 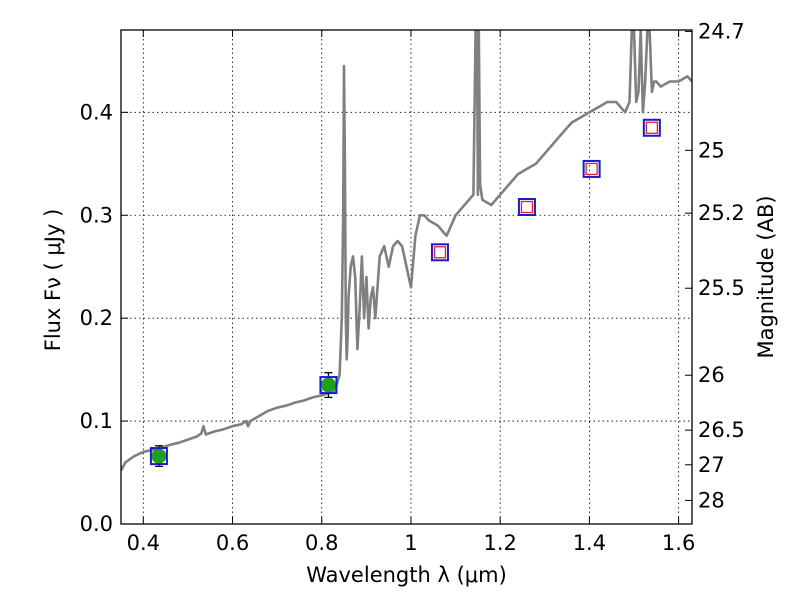 What do you see at coordinates (96, 421) in the screenshot?
I see `y-tick-label: 0.1` at bounding box center [96, 421].